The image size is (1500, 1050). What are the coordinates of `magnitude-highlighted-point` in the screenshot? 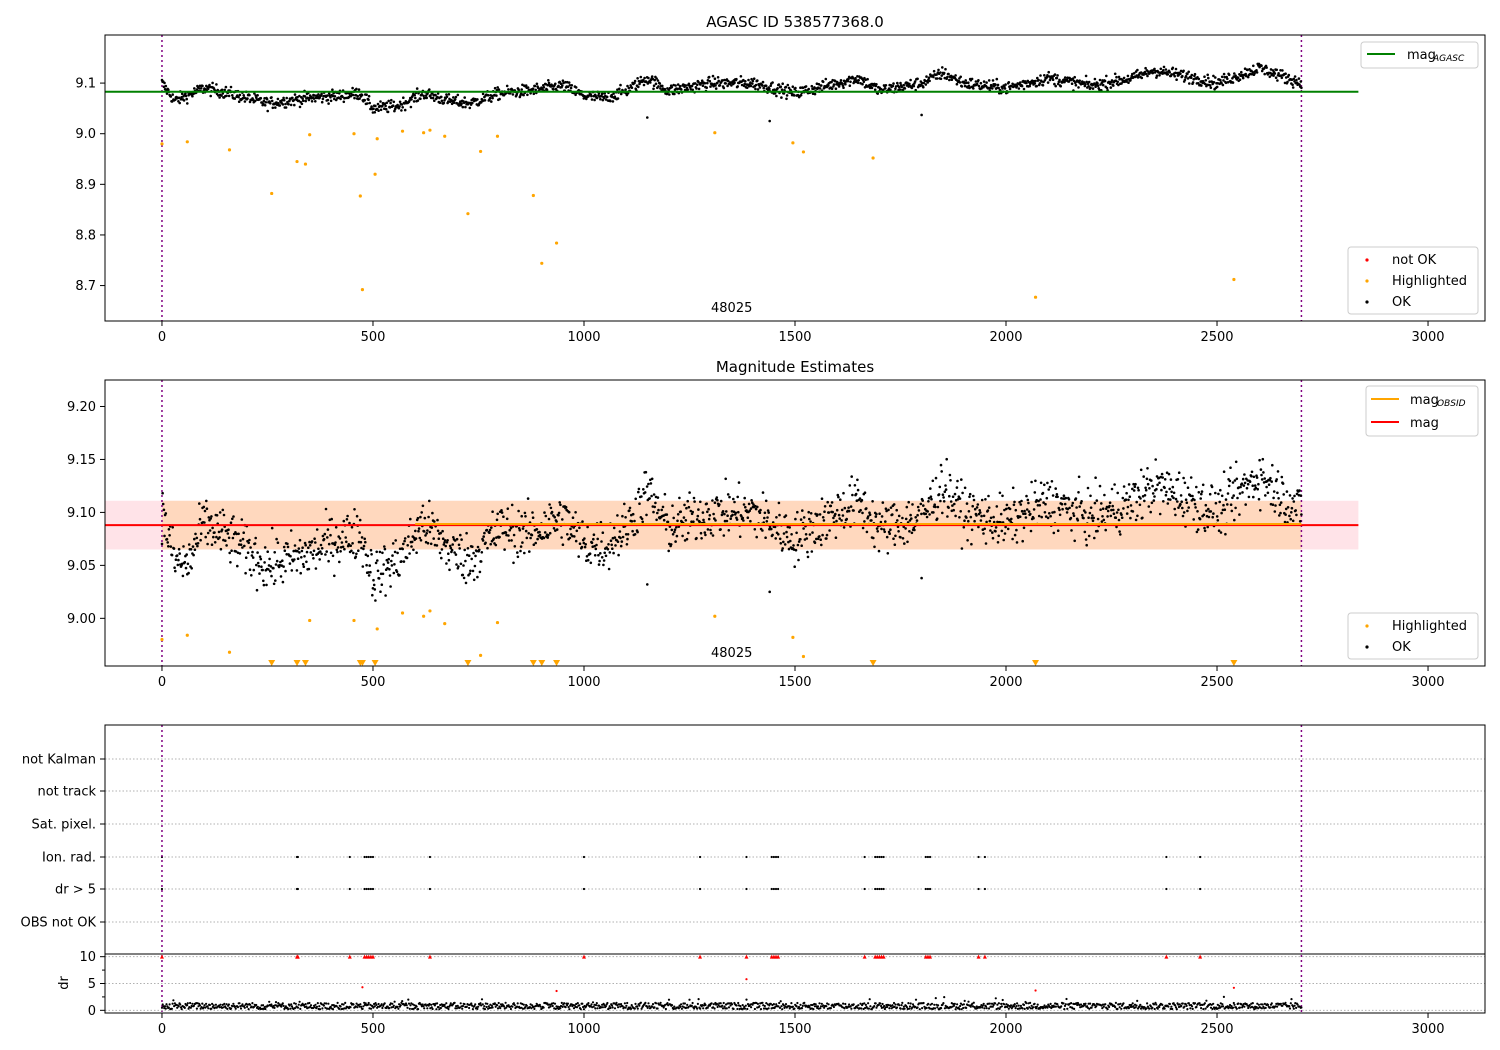 It's located at (377, 629).